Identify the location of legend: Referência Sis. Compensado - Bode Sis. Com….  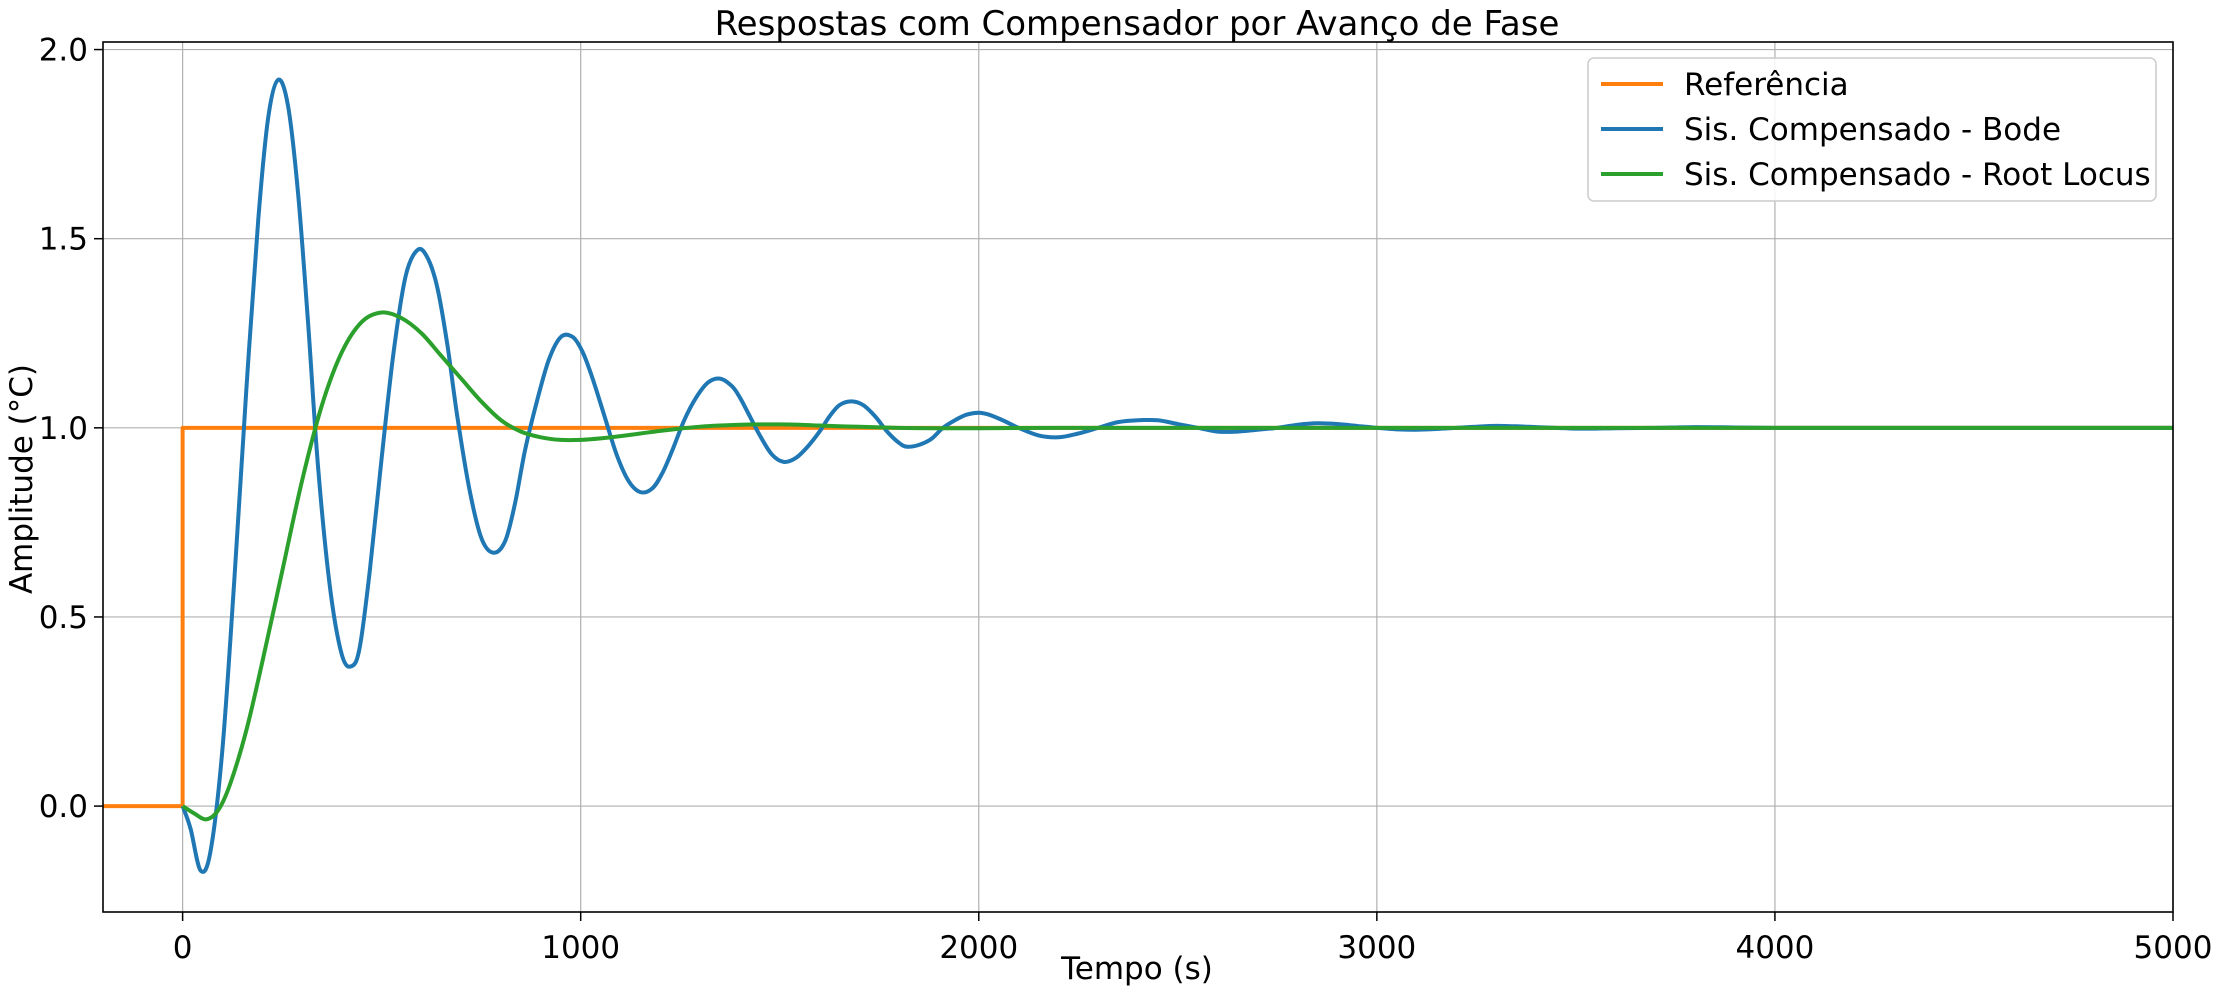
(1872, 129).